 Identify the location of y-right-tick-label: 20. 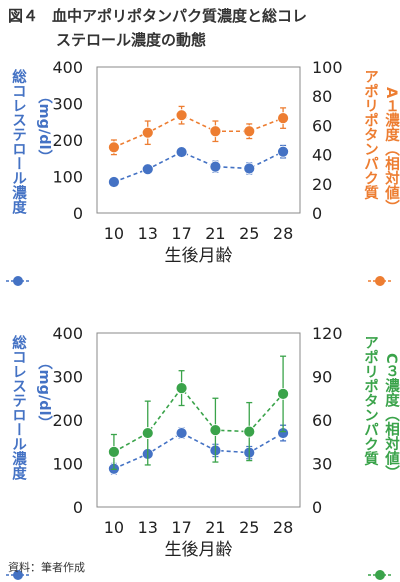
(322, 184).